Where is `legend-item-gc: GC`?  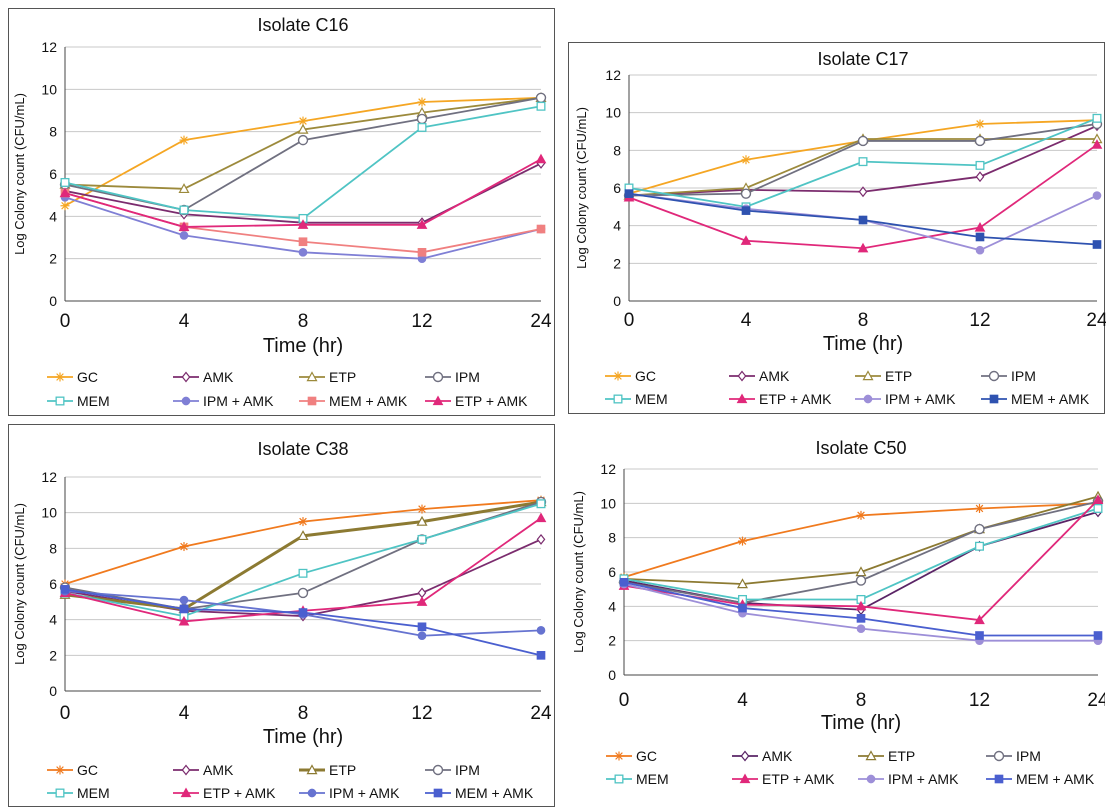 legend-item-gc: GC is located at coordinates (631, 756).